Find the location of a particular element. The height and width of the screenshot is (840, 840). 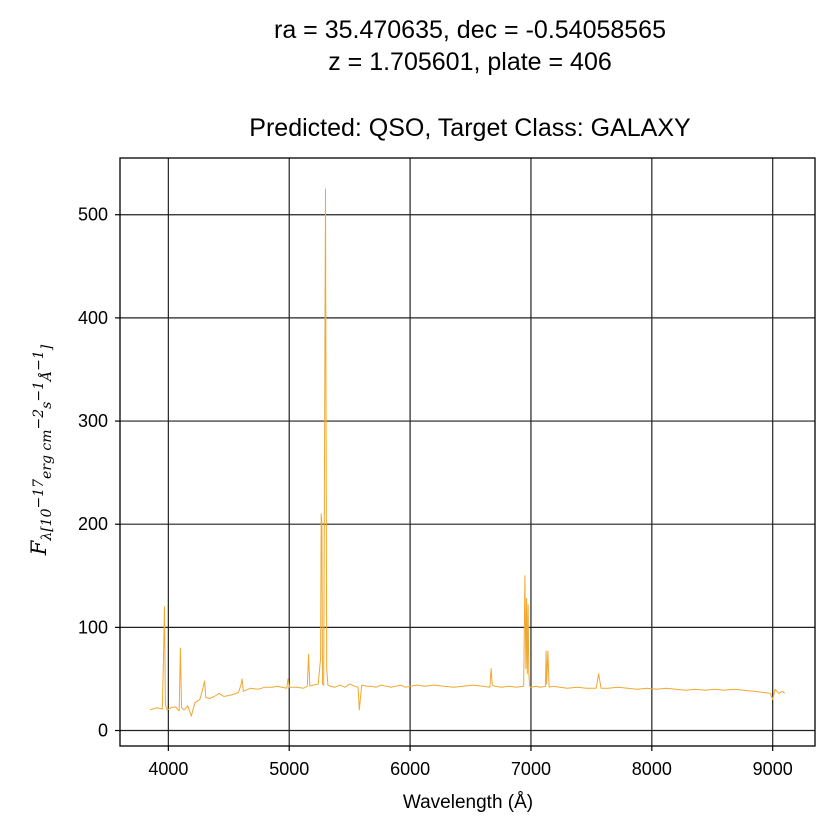

y-tick-label: 0 is located at coordinates (103, 731).